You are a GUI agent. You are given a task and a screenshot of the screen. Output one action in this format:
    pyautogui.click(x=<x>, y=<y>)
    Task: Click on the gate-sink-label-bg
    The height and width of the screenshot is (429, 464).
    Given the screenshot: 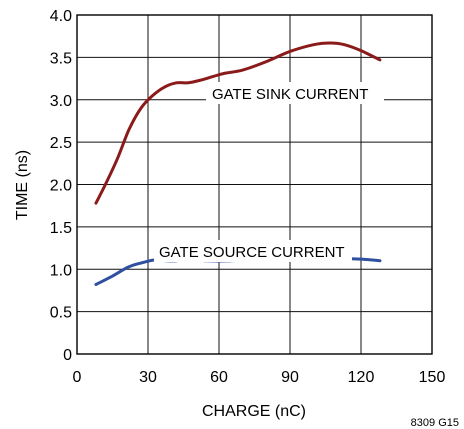 What is the action you would take?
    pyautogui.click(x=295, y=93)
    